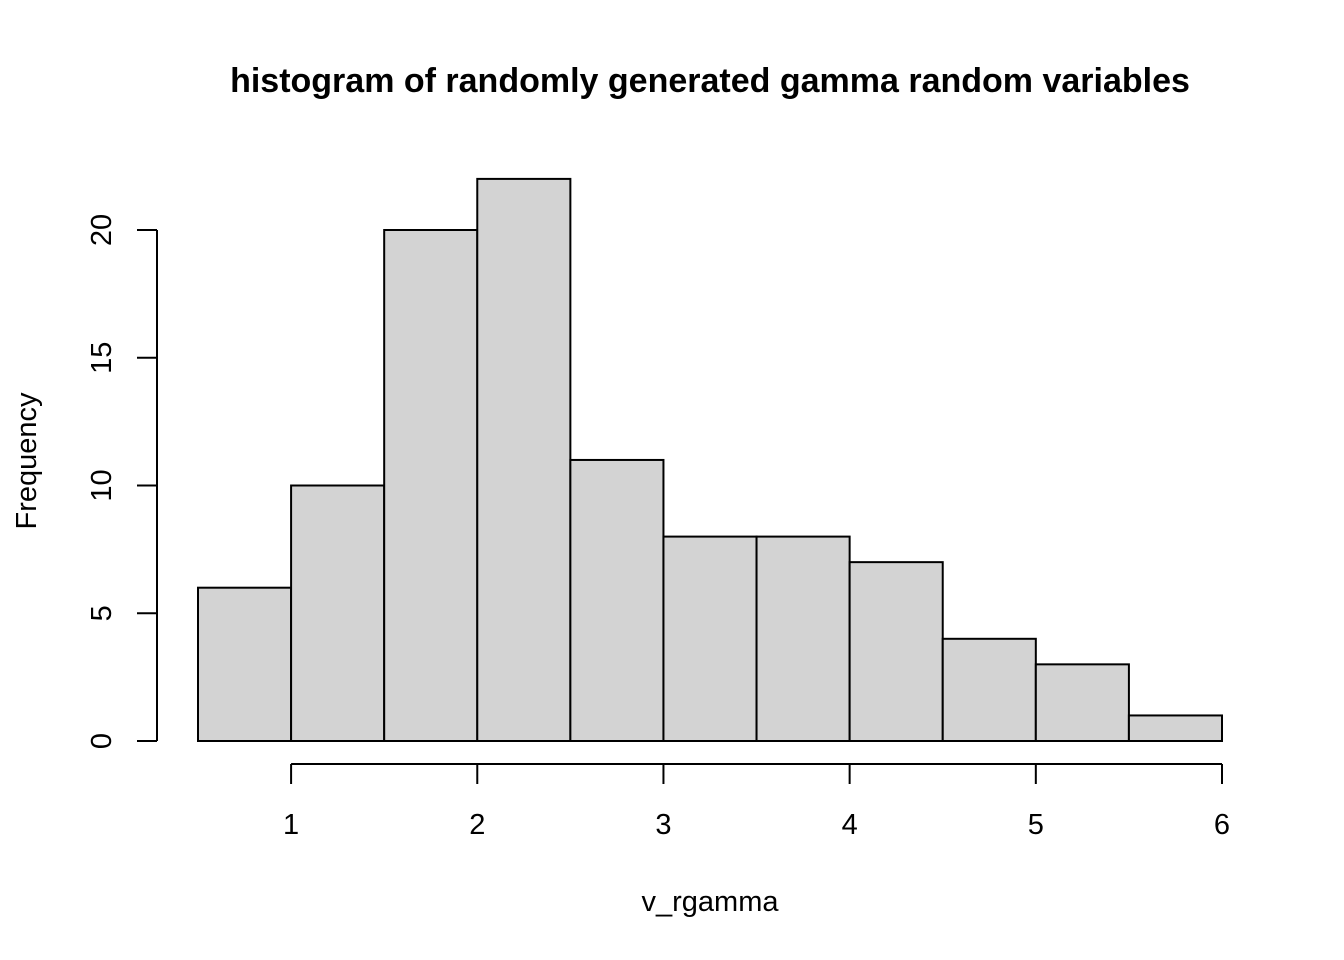 The height and width of the screenshot is (960, 1344). Describe the element at coordinates (850, 825) in the screenshot. I see `x-tick-label-4: 4` at that location.